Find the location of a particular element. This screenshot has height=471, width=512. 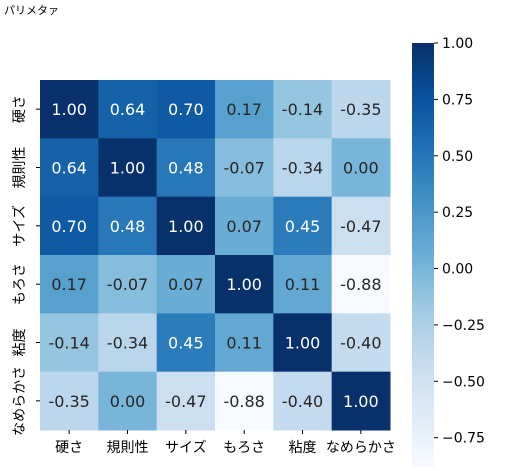

y-tick-label: なめらかさ is located at coordinates (20, 401).